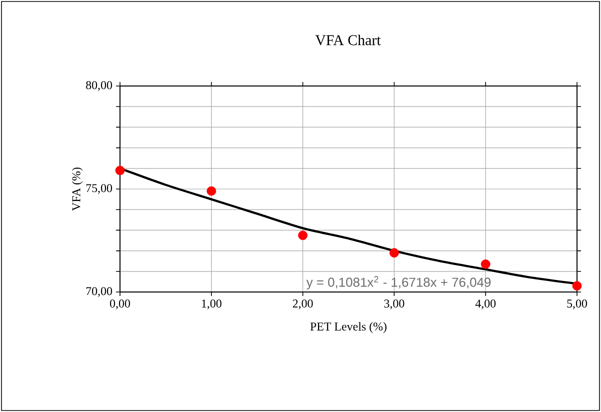  What do you see at coordinates (99, 189) in the screenshot?
I see `y-tick-label: 75,00` at bounding box center [99, 189].